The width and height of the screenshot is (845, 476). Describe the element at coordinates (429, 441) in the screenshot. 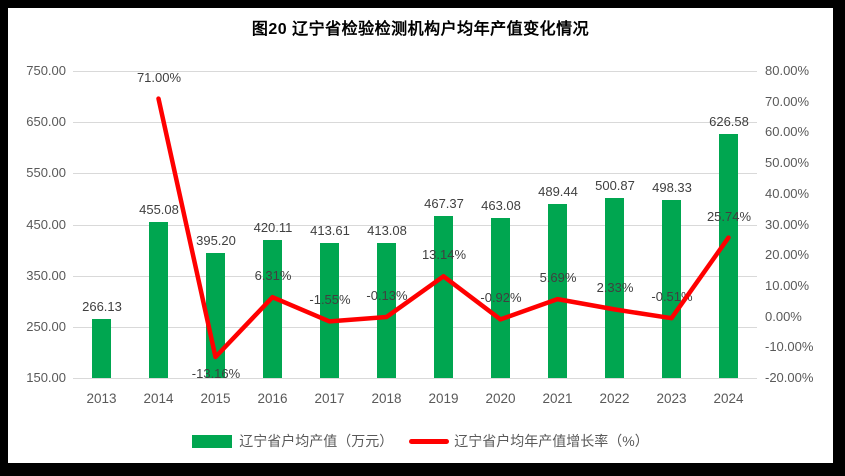

I see `line-series-swatch` at that location.